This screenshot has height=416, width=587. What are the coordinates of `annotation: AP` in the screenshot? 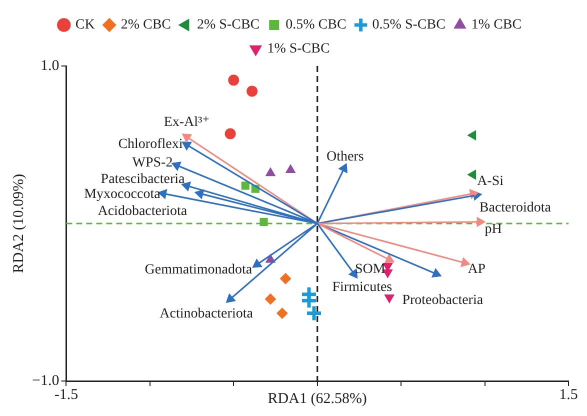 It's located at (477, 270).